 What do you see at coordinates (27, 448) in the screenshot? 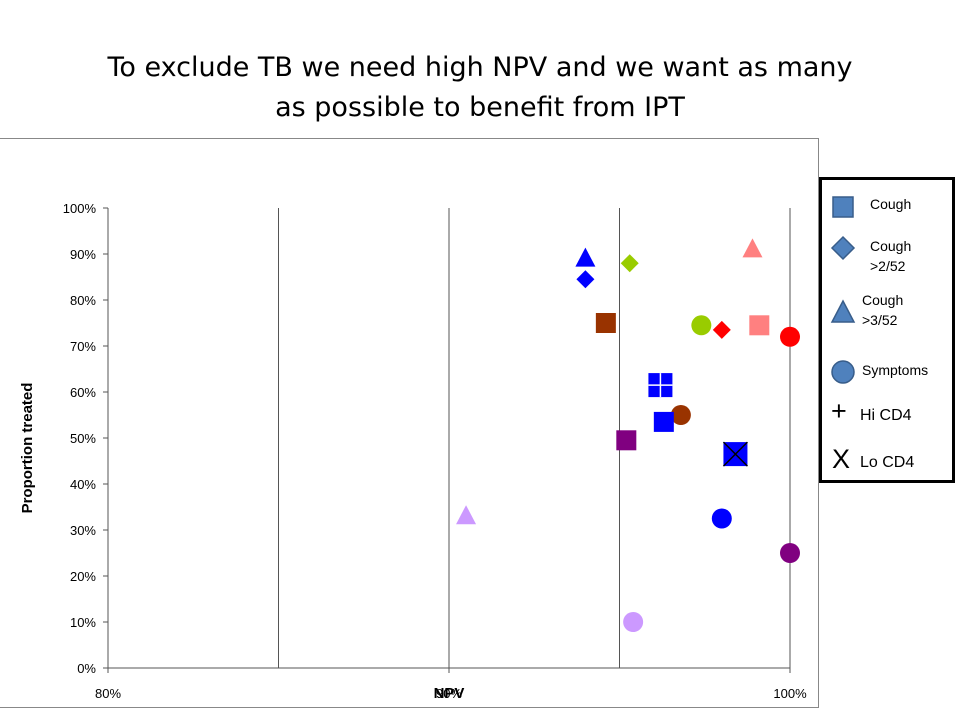
I see `y-axis-title: Proportion treated` at bounding box center [27, 448].